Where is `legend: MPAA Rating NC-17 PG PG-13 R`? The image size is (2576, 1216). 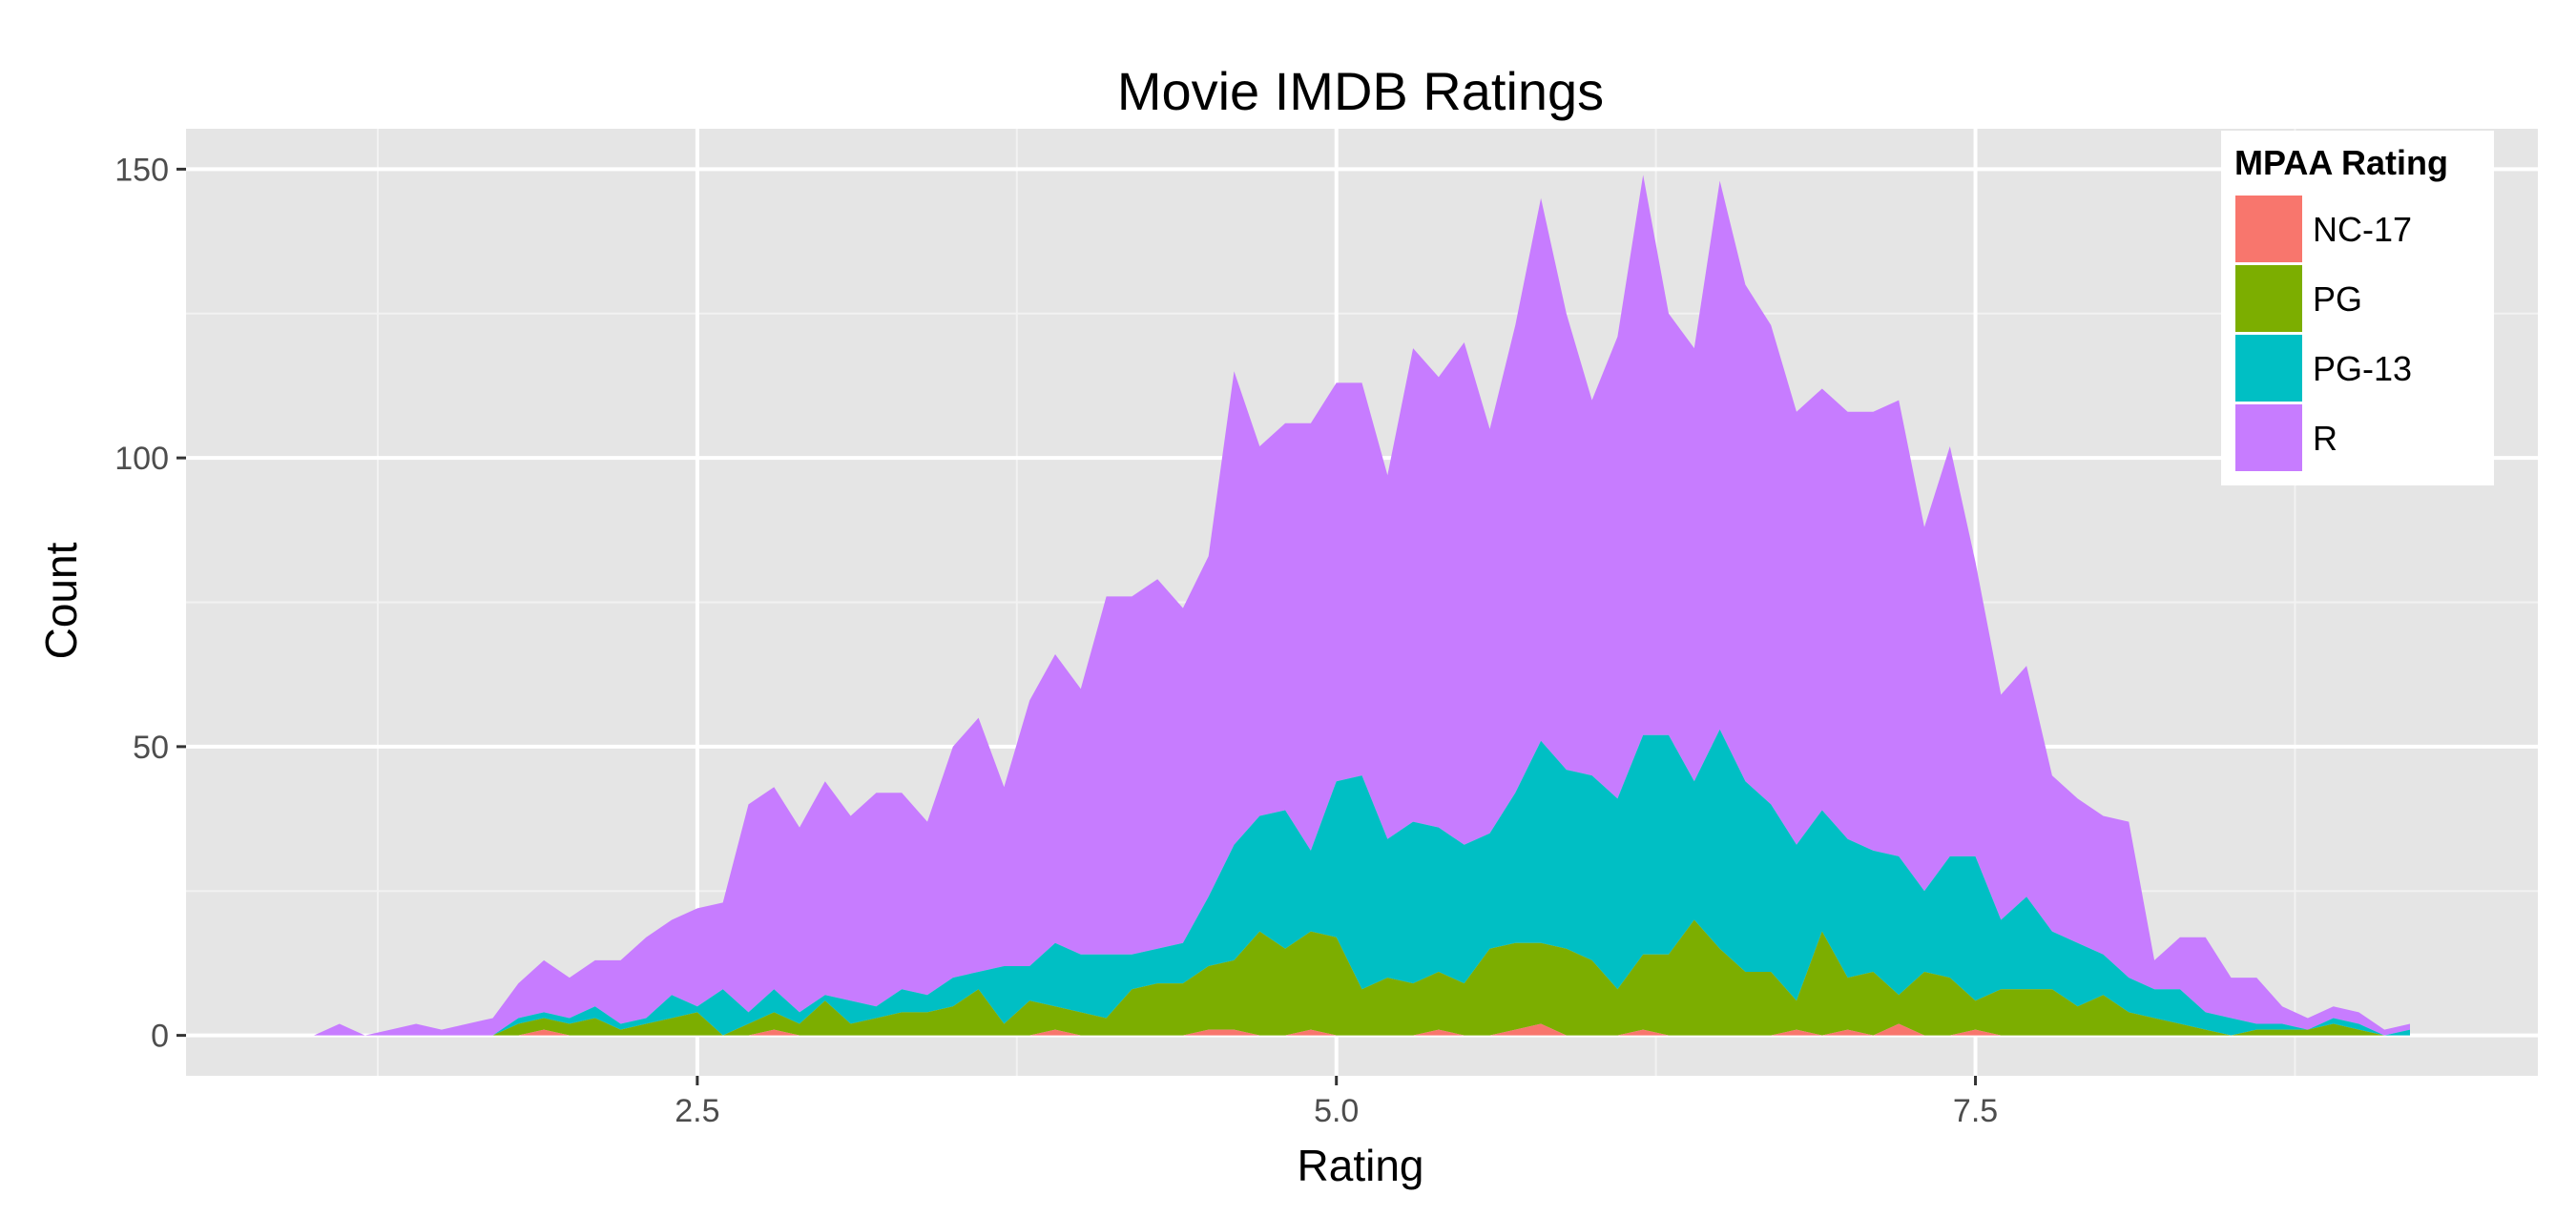
legend: MPAA Rating NC-17 PG PG-13 R is located at coordinates (2357, 308).